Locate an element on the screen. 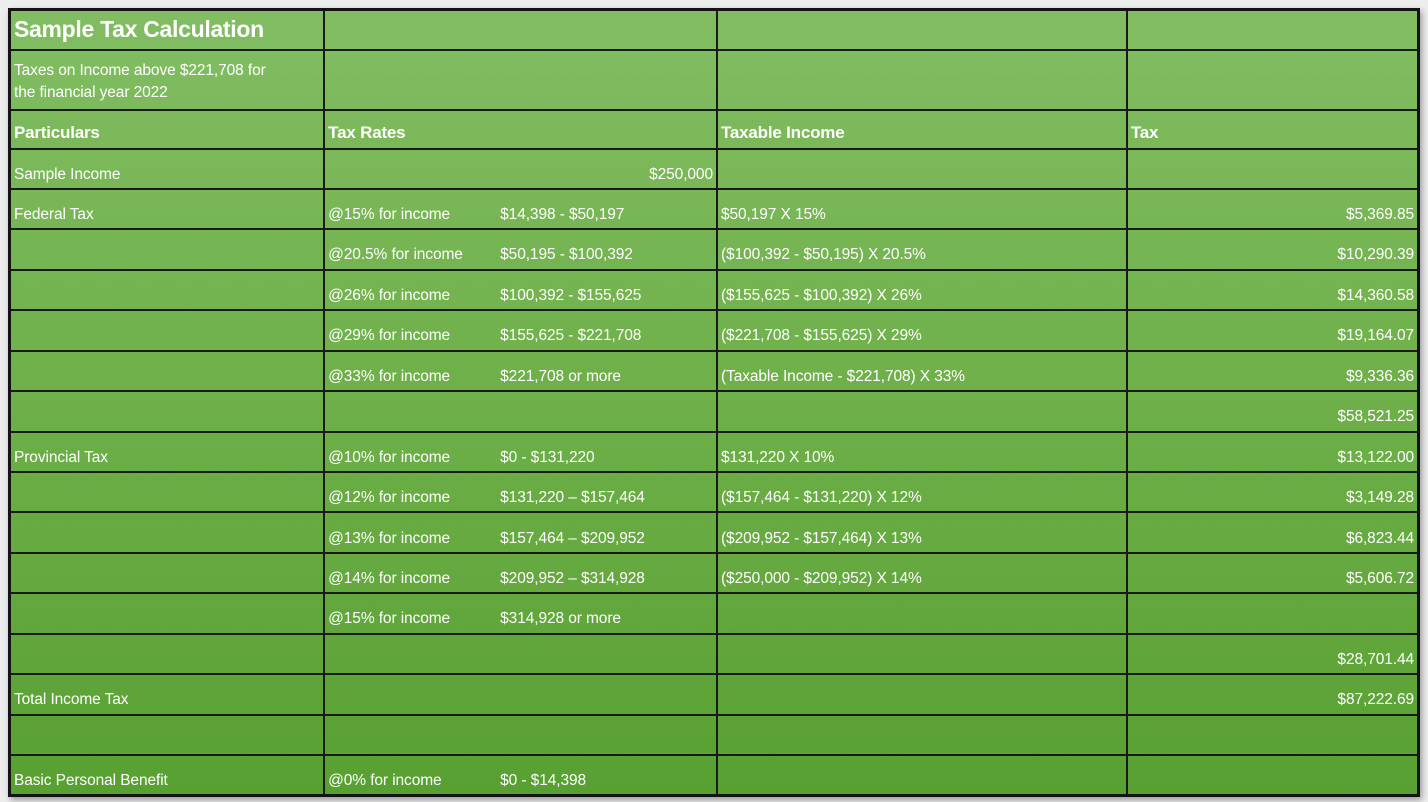 Image resolution: width=1428 pixels, height=802 pixels. cell-tax-rate: @33% for income $221,708 or more is located at coordinates (520, 371).